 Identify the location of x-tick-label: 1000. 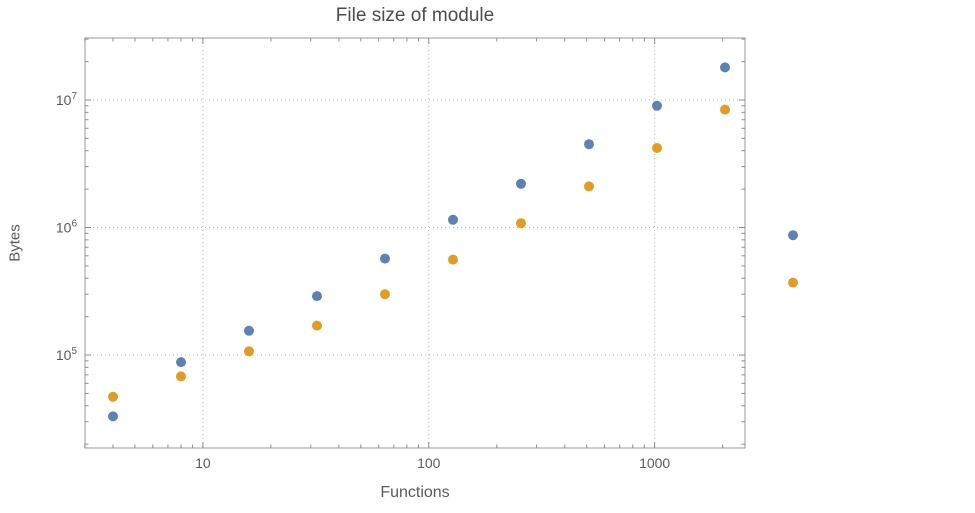
(654, 463).